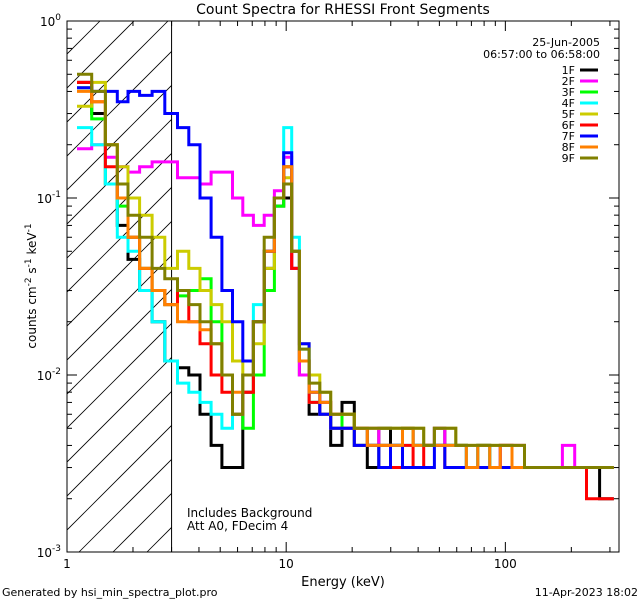 Image resolution: width=640 pixels, height=600 pixels. I want to click on x-tick-label: 10, so click(286, 564).